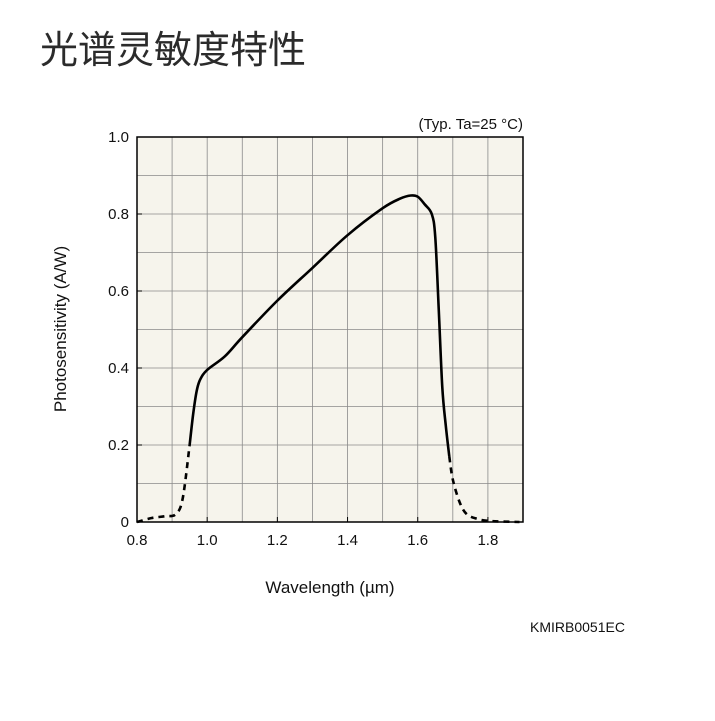 The height and width of the screenshot is (721, 715). What do you see at coordinates (319, 325) in the screenshot?
I see `series-line-solid` at bounding box center [319, 325].